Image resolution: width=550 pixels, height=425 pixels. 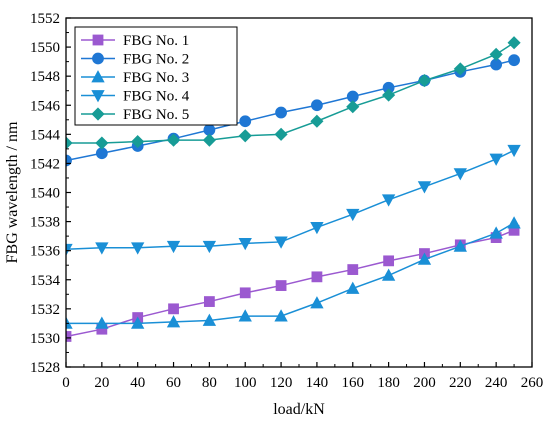 What do you see at coordinates (45, 194) in the screenshot?
I see `y-tick-label: 1540` at bounding box center [45, 194].